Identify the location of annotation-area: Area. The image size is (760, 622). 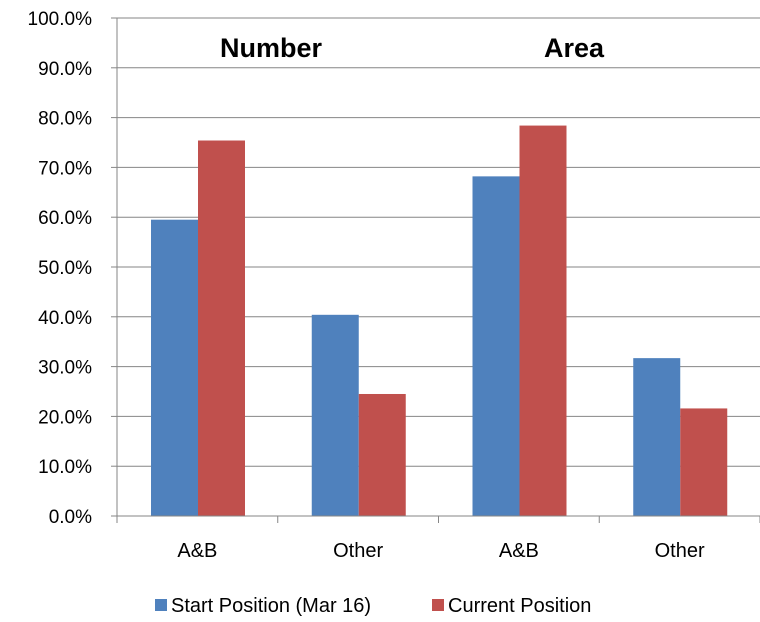
(574, 48).